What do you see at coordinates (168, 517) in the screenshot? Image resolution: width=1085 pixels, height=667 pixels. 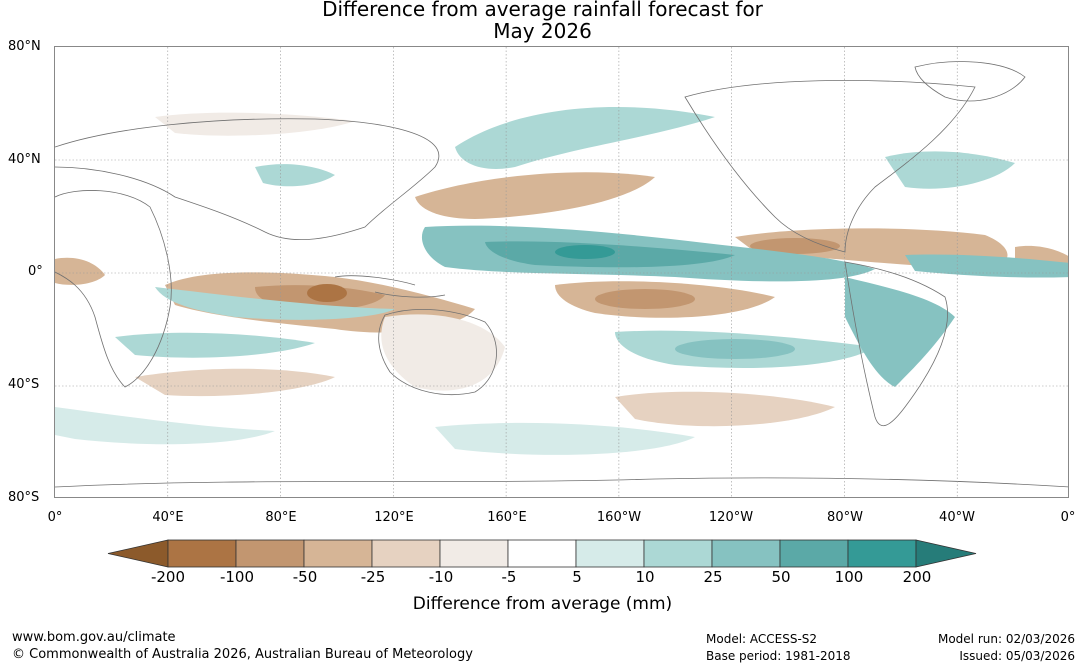 I see `lon-label-40e: 40°E` at bounding box center [168, 517].